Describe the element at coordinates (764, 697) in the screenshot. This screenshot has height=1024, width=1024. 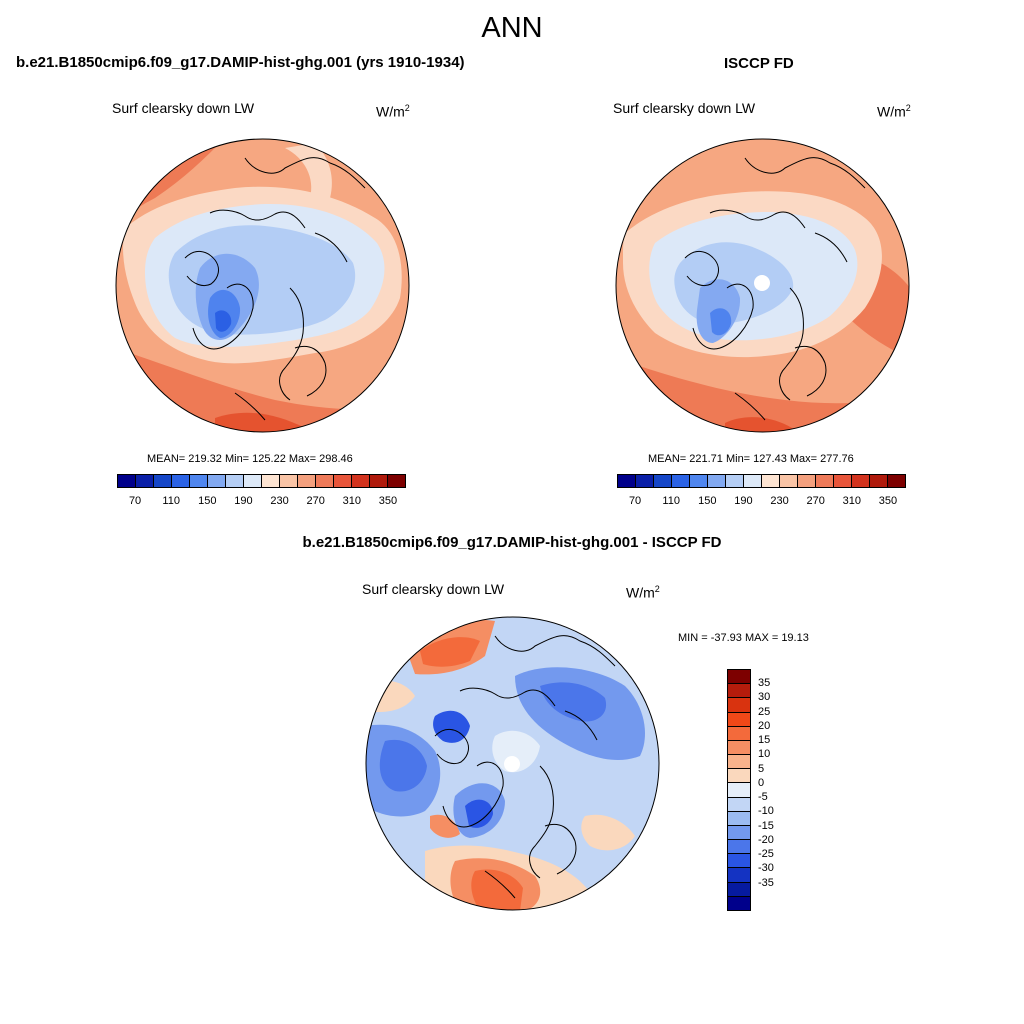
I see `colorbar-tick-label: 30` at that location.